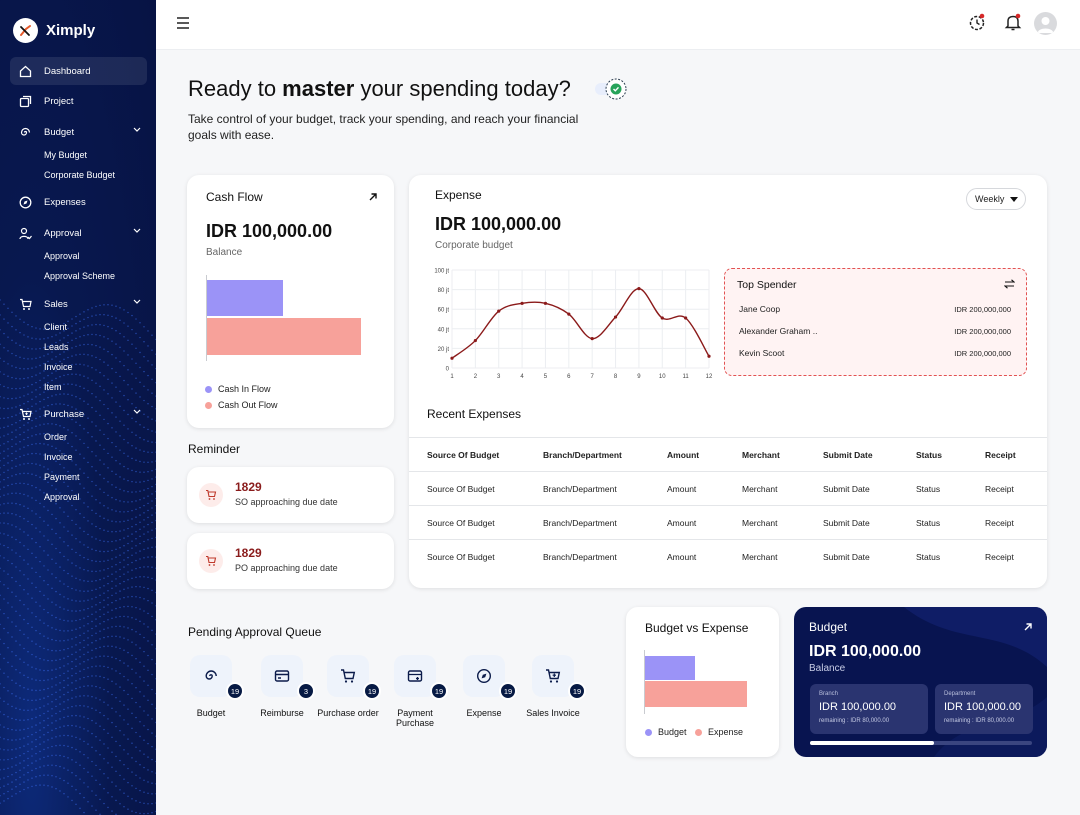  What do you see at coordinates (415, 691) in the screenshot?
I see `queue-item-payment-purchase: 19 Payment Purchase` at bounding box center [415, 691].